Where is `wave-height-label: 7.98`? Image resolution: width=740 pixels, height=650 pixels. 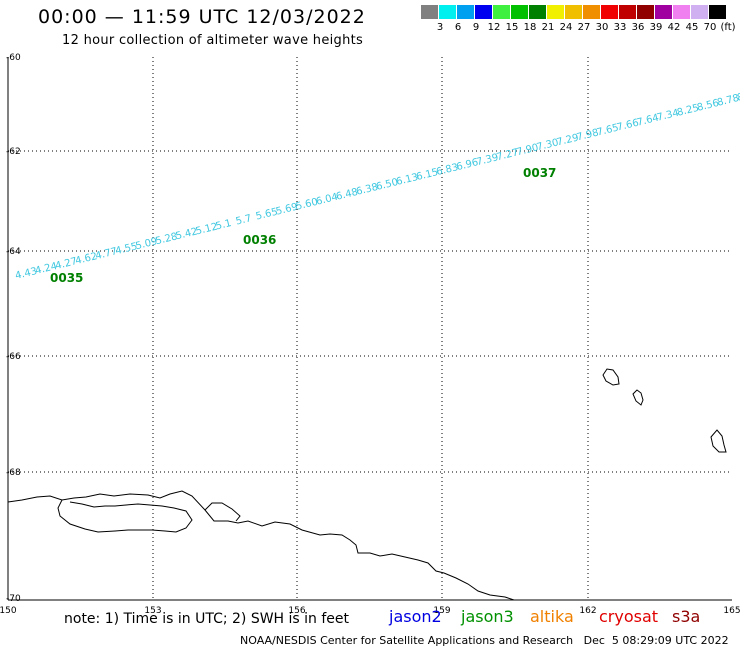 wave-height-label: 7.98 is located at coordinates (588, 135).